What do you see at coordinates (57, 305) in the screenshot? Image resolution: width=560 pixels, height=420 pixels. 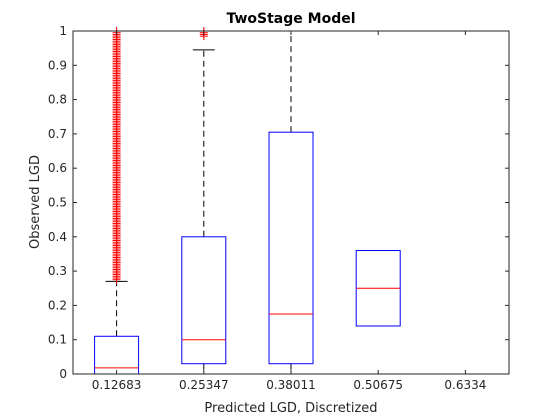 I see `y-tick-label: 0.2` at bounding box center [57, 305].